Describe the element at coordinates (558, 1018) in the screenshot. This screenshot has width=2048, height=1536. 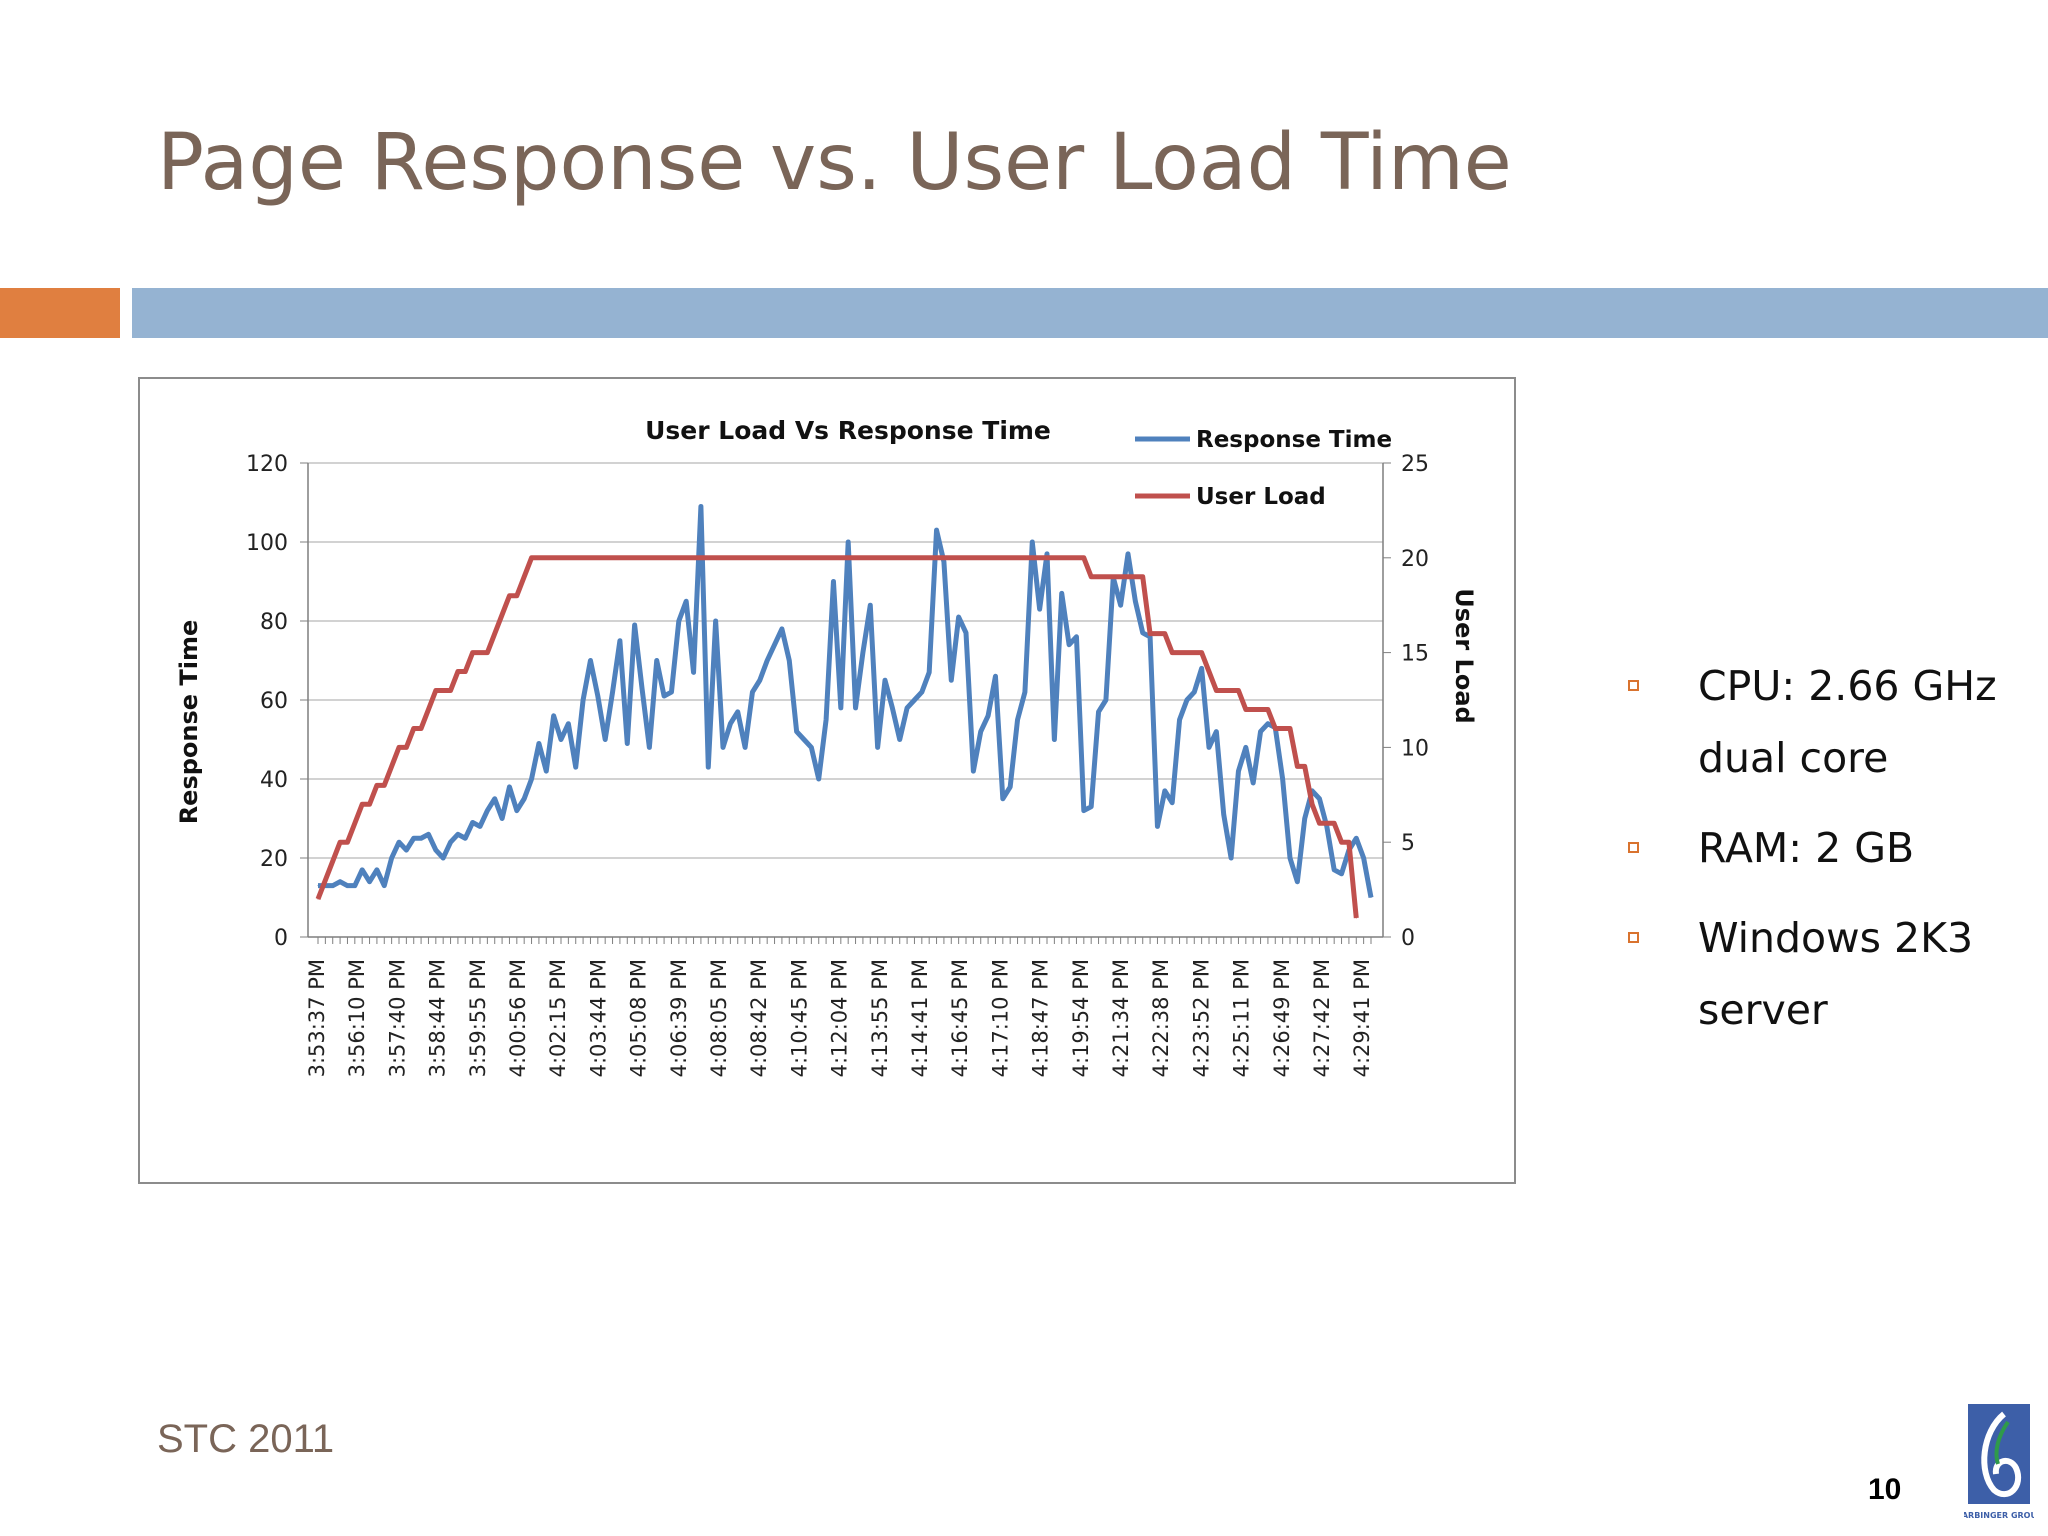
I see `x-tick-label: 4:02:15 PM` at that location.